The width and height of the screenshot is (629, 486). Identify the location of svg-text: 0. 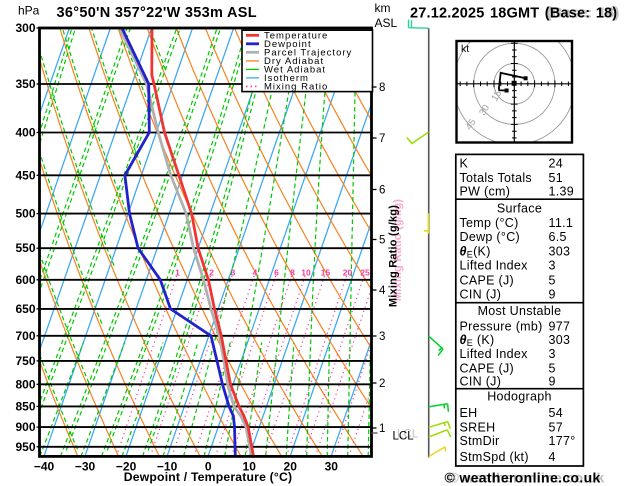
(208, 467).